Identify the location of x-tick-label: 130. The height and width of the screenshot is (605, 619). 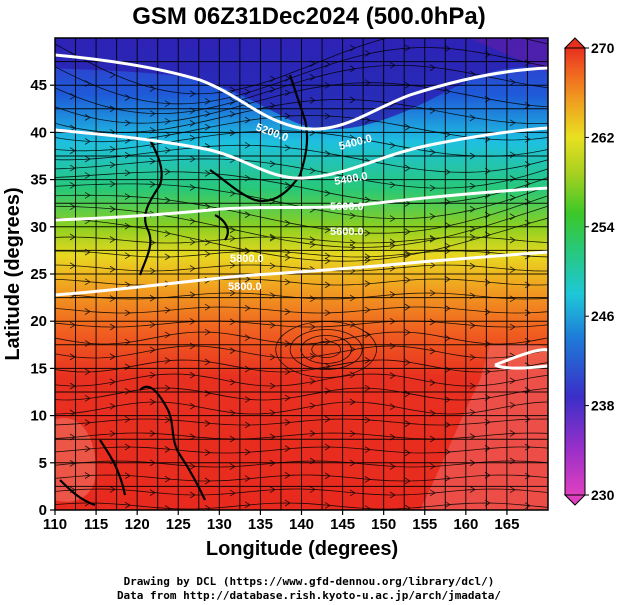
(219, 524).